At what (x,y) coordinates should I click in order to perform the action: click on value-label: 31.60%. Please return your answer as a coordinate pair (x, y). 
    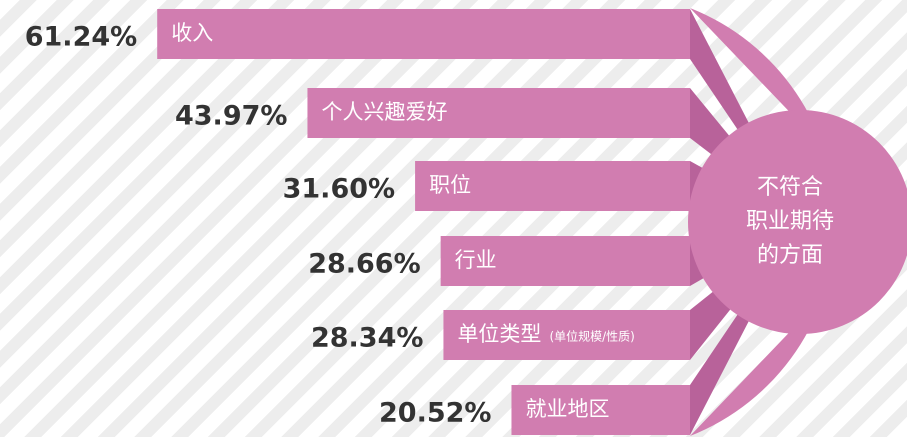
    Looking at the image, I should click on (339, 189).